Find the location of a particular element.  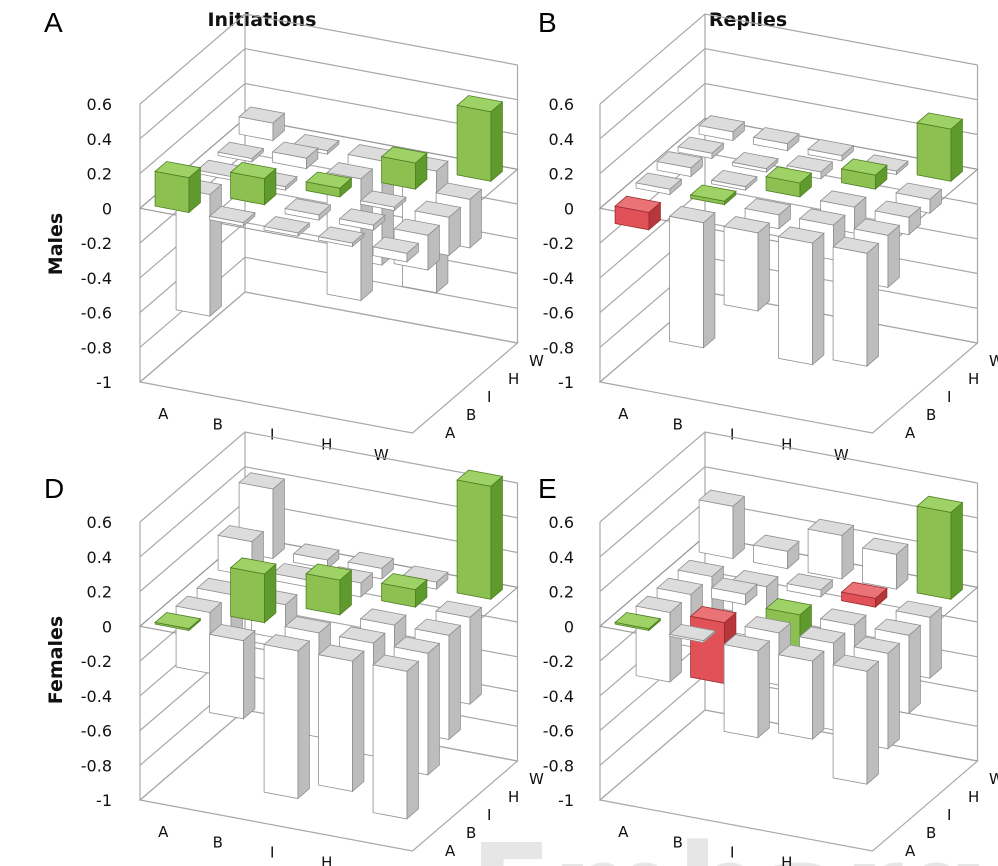

depth-category-label: A is located at coordinates (450, 433).